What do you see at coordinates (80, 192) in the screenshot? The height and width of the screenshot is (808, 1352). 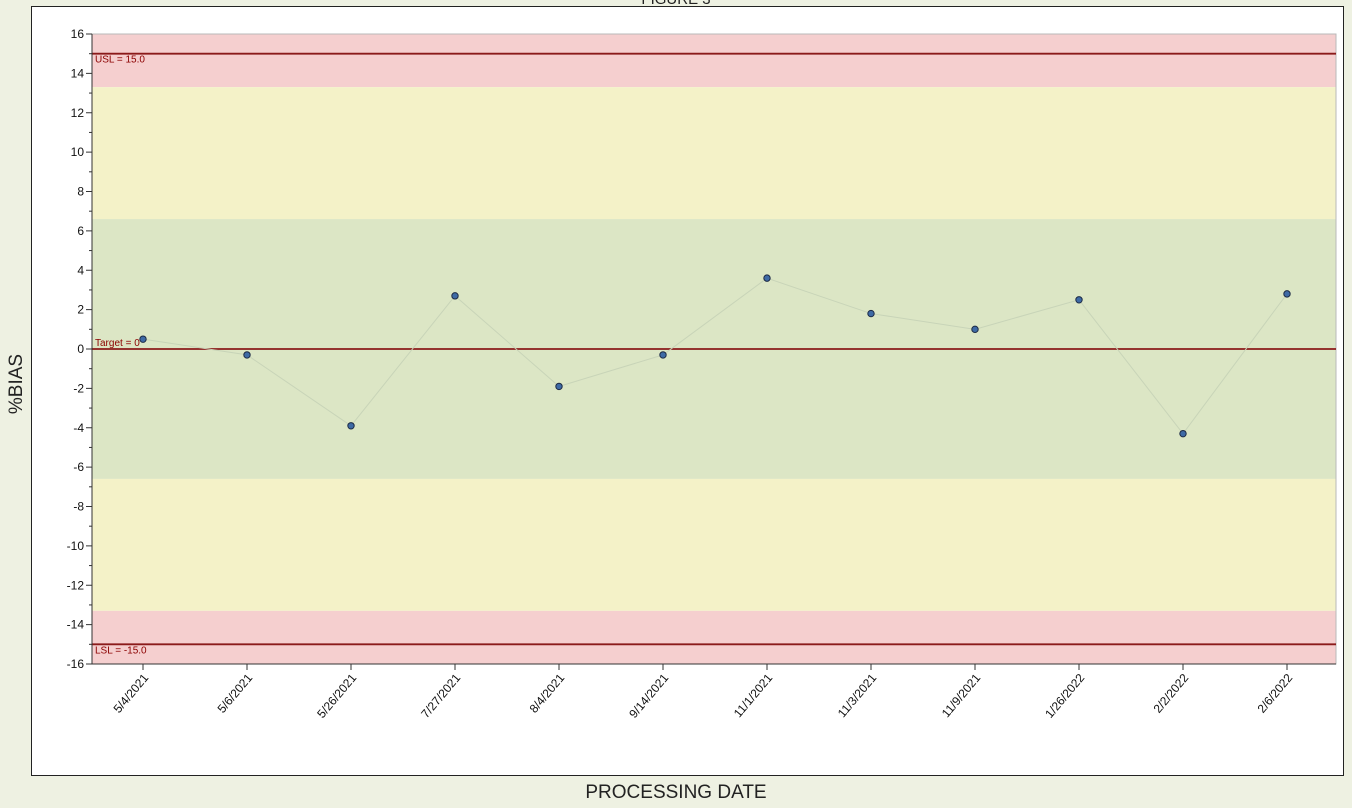 I see `y-tick-label-4: 8` at bounding box center [80, 192].